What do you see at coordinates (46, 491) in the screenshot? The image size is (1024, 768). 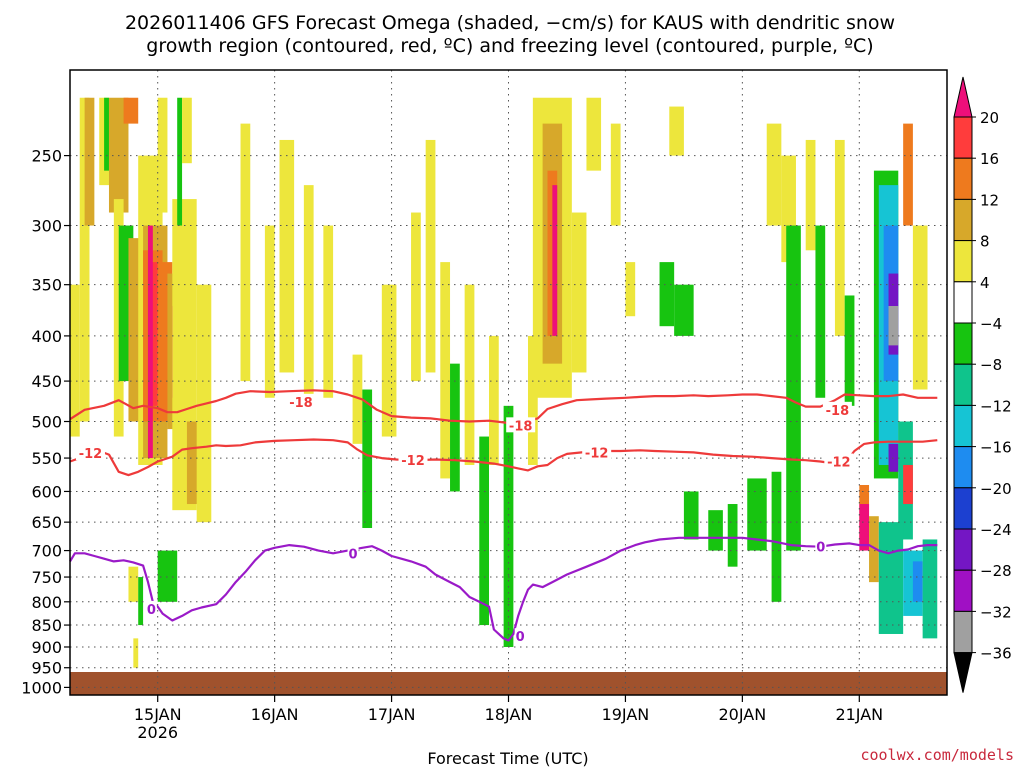 I see `y-tick-label-600: 600` at bounding box center [46, 491].